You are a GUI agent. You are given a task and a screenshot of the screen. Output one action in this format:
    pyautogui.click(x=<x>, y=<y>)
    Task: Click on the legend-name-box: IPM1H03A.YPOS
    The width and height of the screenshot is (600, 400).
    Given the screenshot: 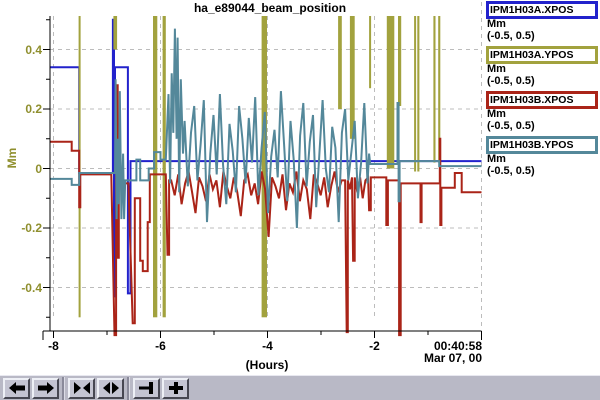 What is the action you would take?
    pyautogui.click(x=542, y=55)
    